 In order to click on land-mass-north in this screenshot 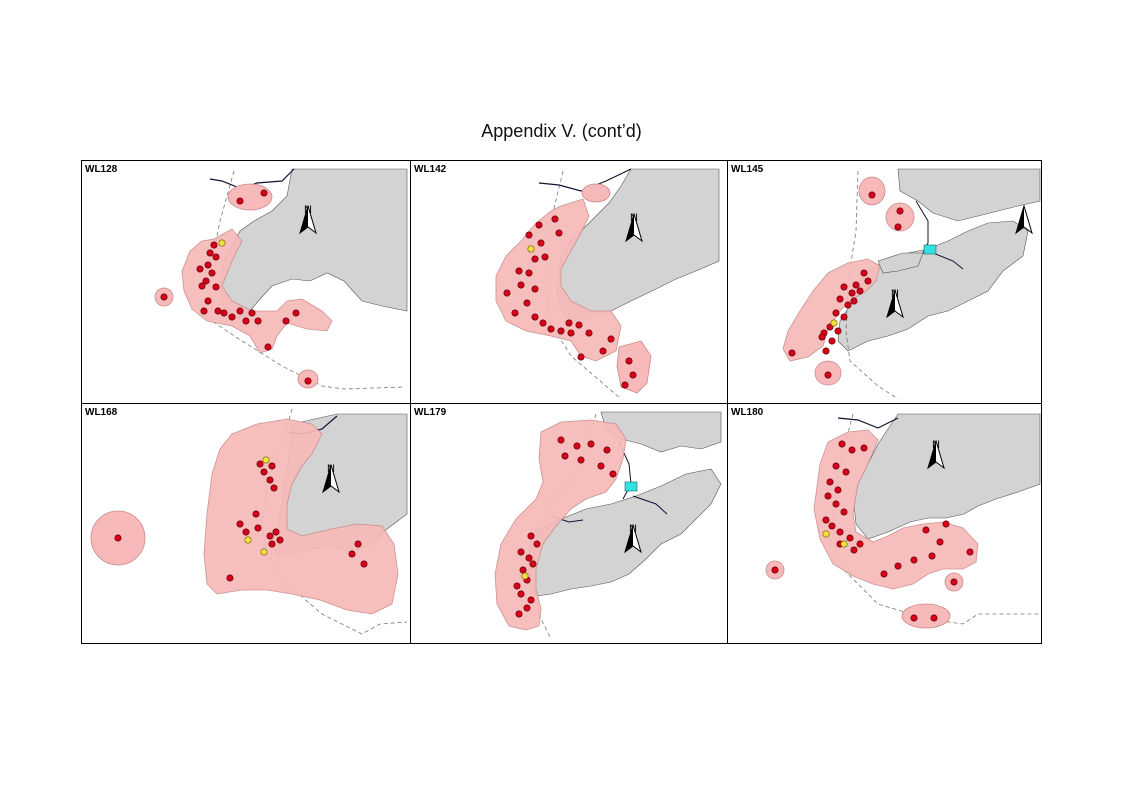, I will do `click(969, 195)`.